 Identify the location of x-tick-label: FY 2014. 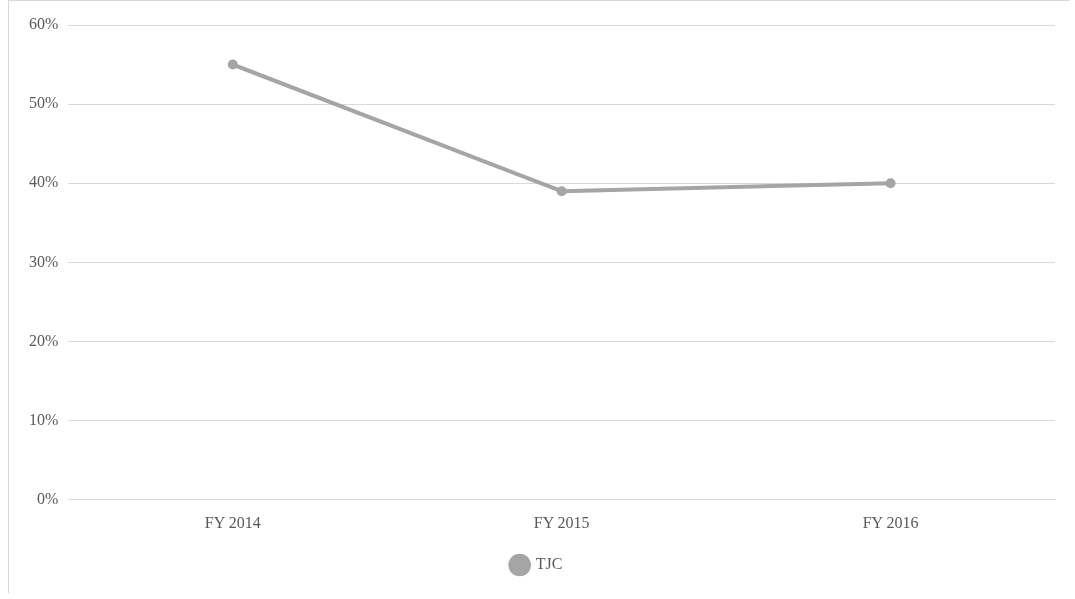
(232, 522).